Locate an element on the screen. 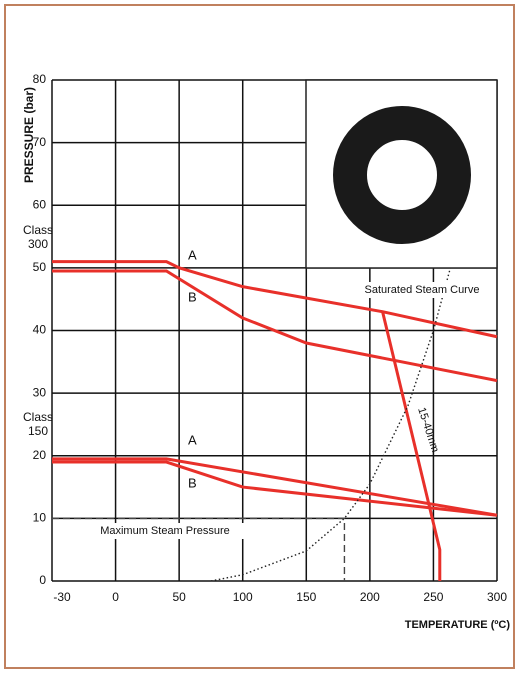  y-tick-label: 80 is located at coordinates (40, 79).